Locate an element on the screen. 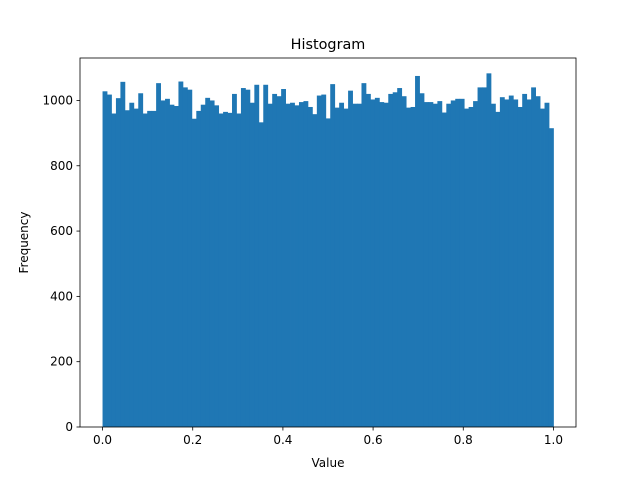 Image resolution: width=640 pixels, height=480 pixels. chart-title: Histogram is located at coordinates (328, 45).